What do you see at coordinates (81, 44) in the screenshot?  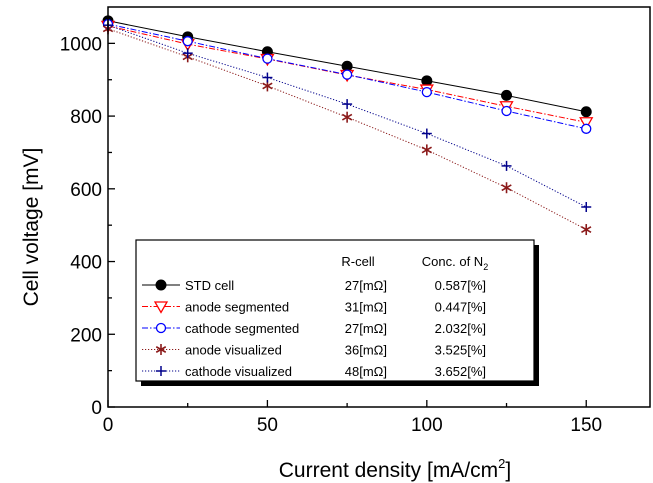 I see `y-tick-label: 1000` at bounding box center [81, 44].